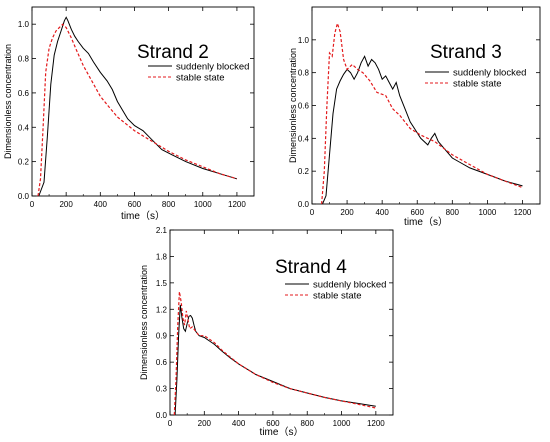  Describe the element at coordinates (162, 230) in the screenshot. I see `y-tick-label: 2.1` at that location.